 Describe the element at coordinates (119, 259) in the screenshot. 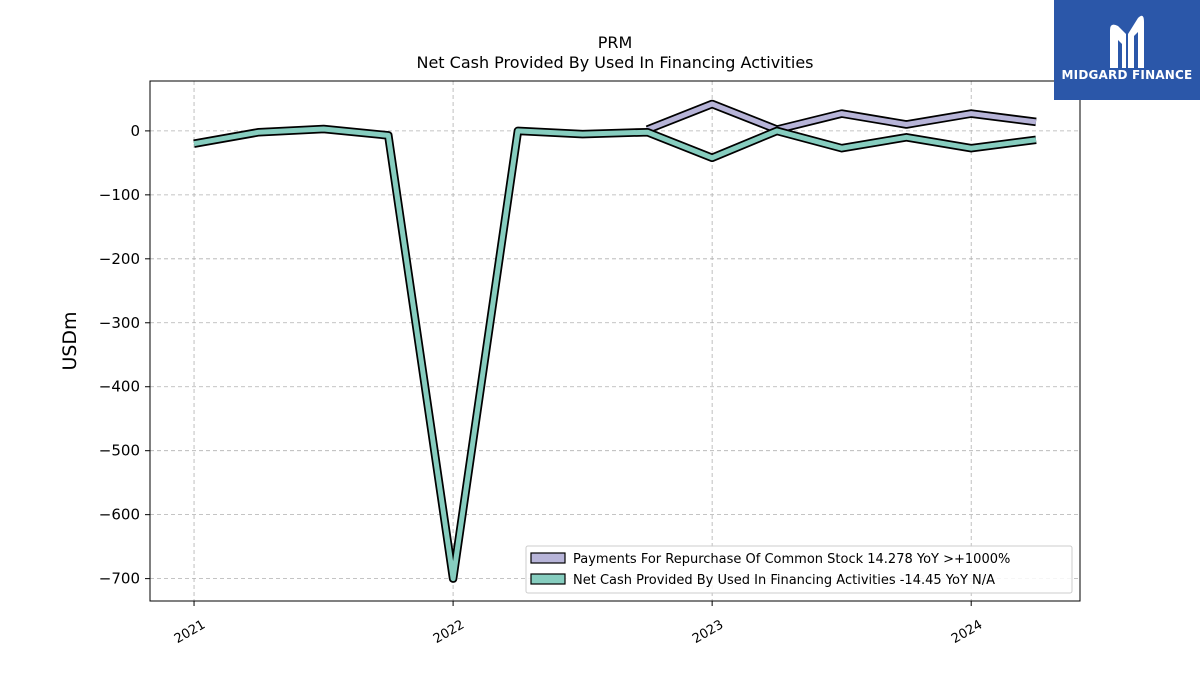

I see `y-tick-label: −200` at that location.